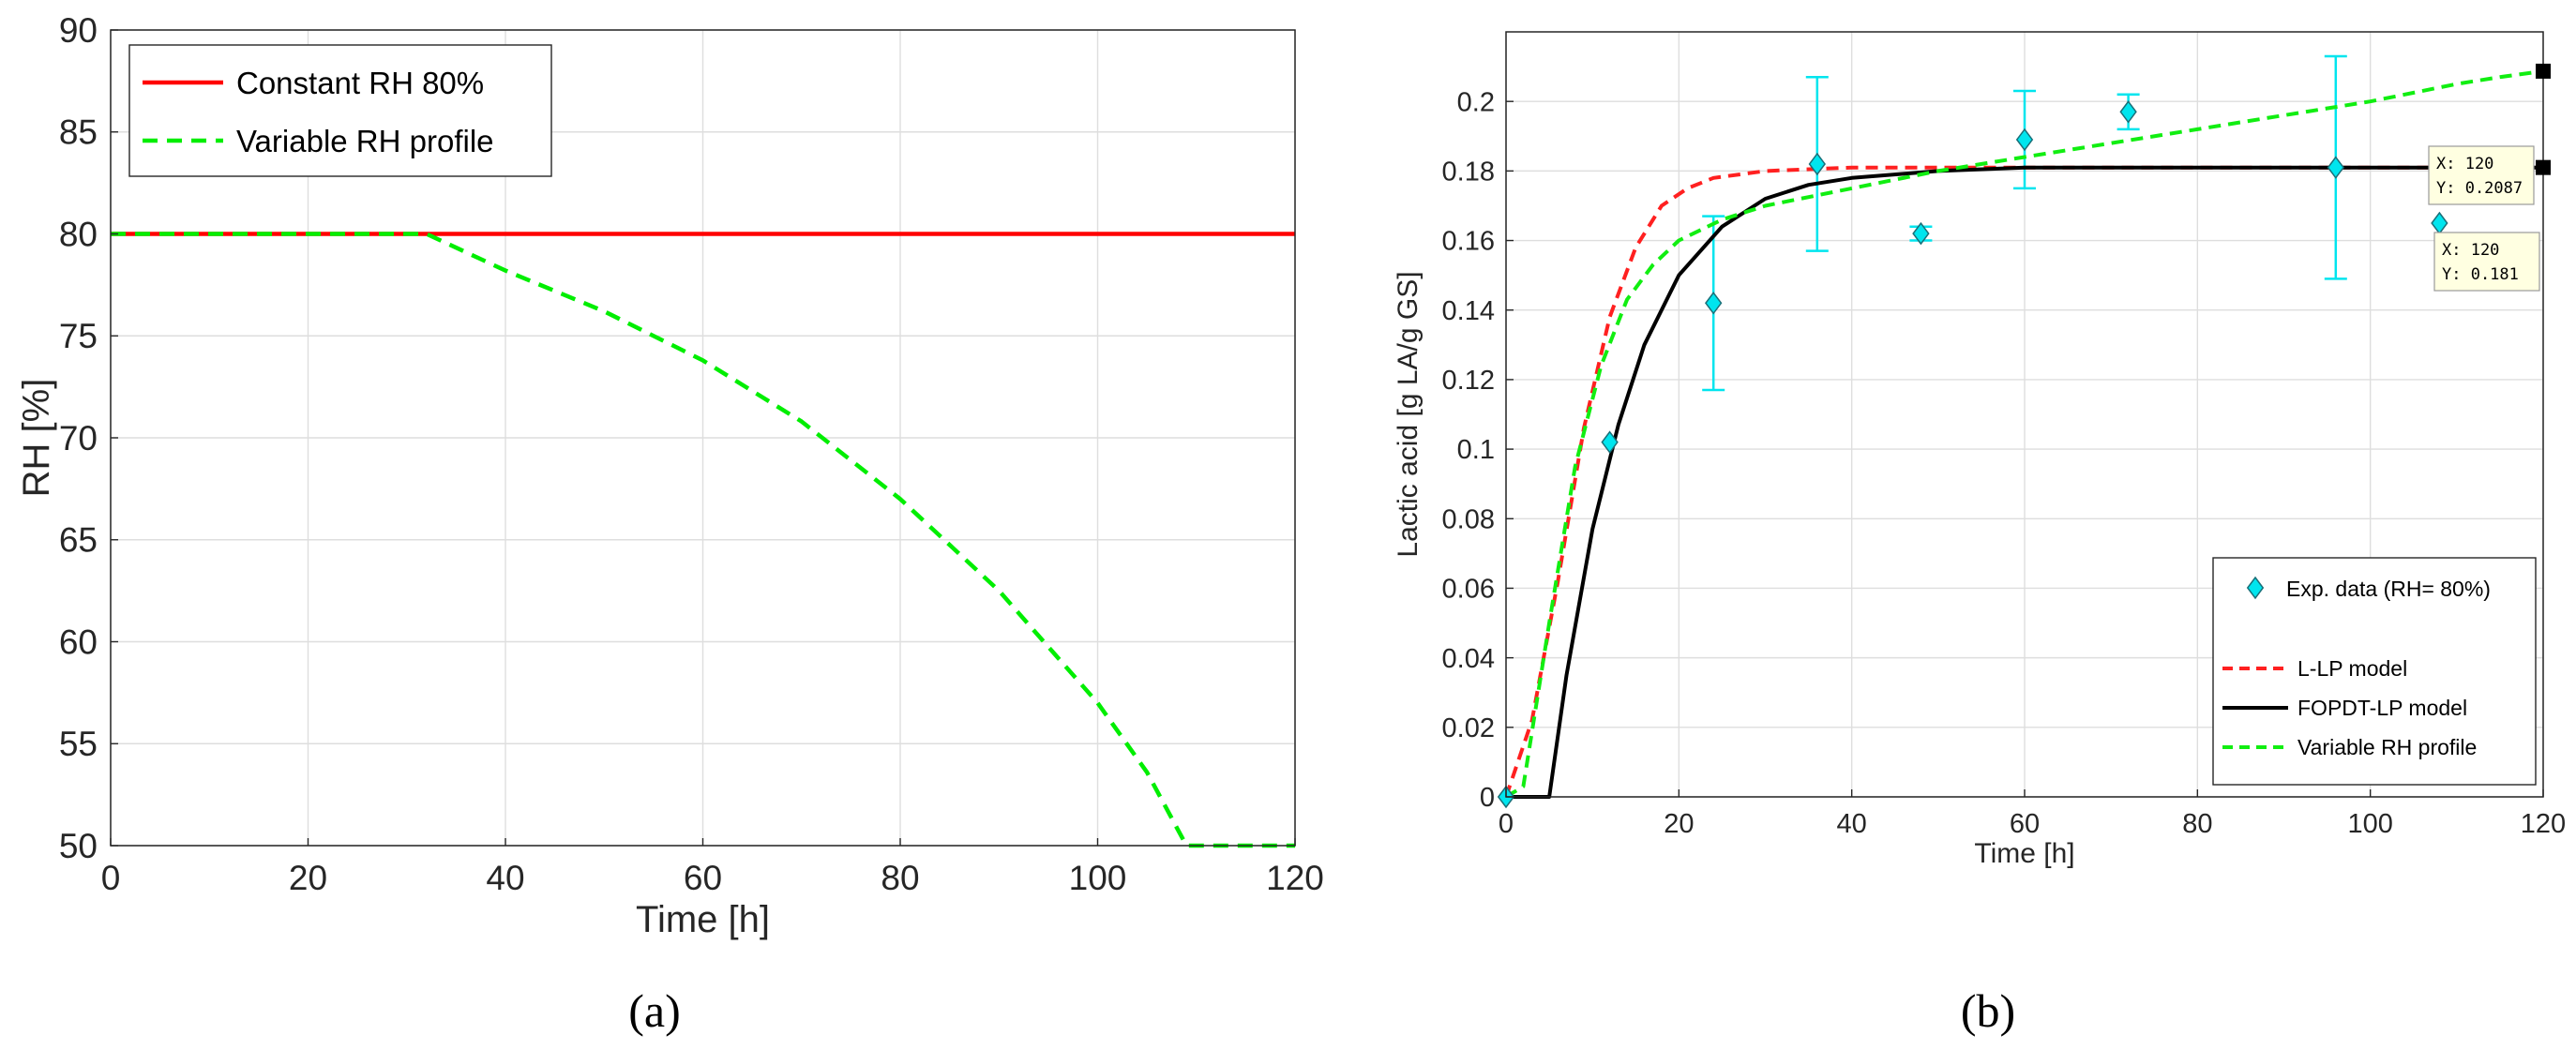  What do you see at coordinates (78, 540) in the screenshot?
I see `y-tick-label: 65` at bounding box center [78, 540].